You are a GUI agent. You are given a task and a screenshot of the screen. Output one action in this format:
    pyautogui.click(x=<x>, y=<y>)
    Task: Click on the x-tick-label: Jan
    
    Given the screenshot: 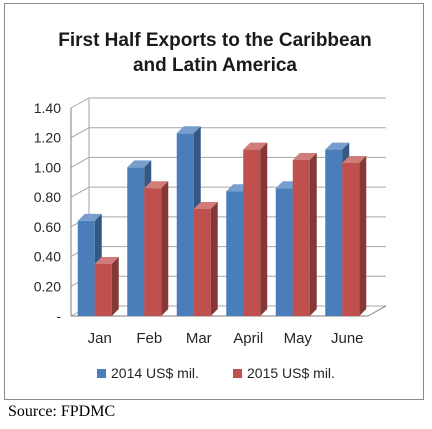 What is the action you would take?
    pyautogui.click(x=100, y=338)
    